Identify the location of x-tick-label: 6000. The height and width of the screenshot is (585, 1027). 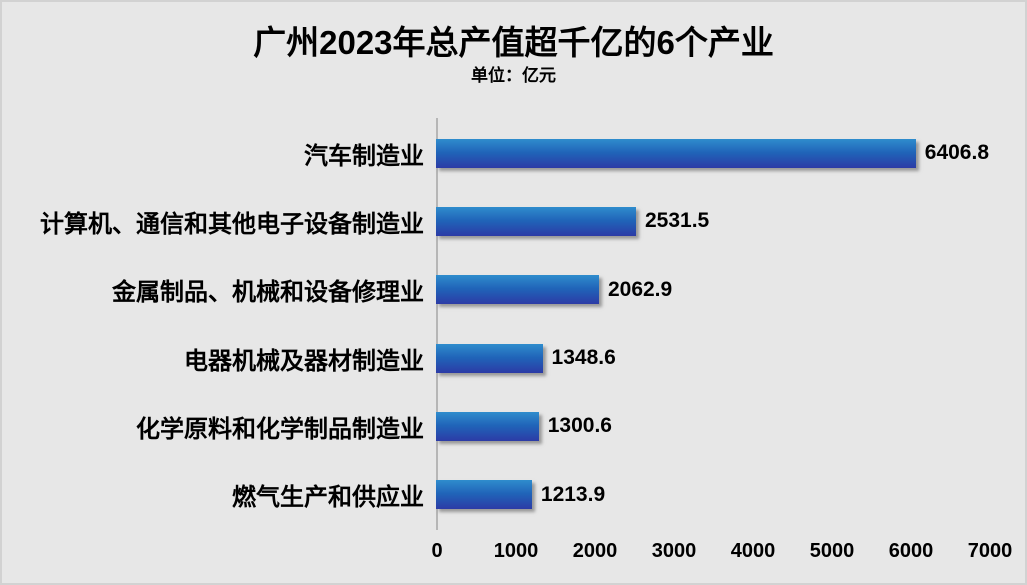
(911, 551).